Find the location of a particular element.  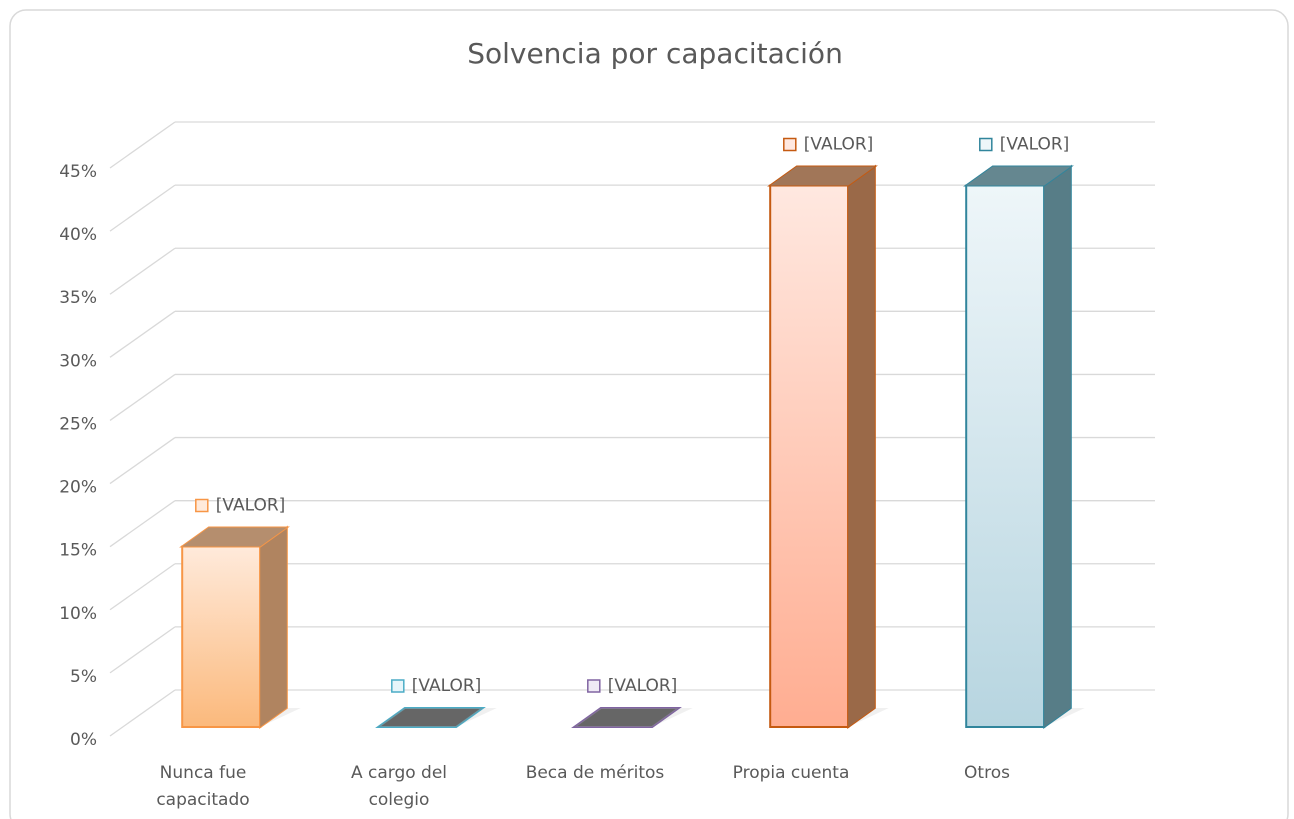

y-tick-label: 15% is located at coordinates (78, 551).